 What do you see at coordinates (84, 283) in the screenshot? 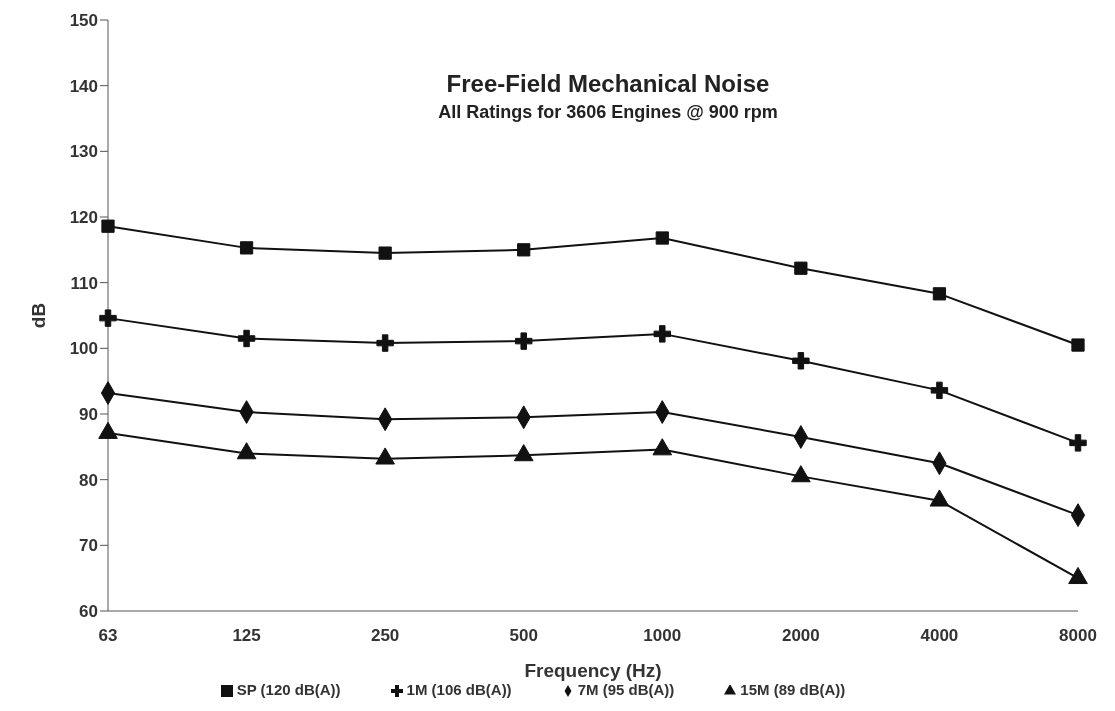
I see `y-tick-label: 110` at bounding box center [84, 283].